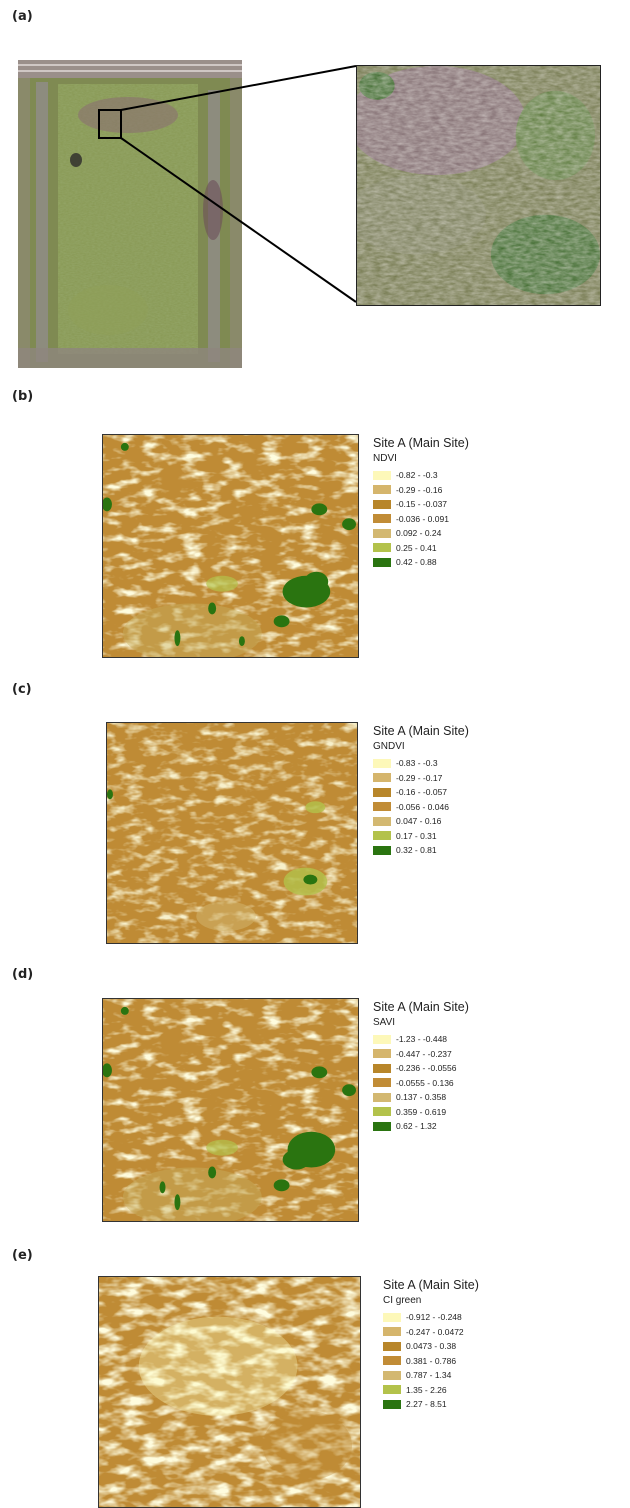 Image resolution: width=630 pixels, height=1508 pixels. I want to click on legend-item-label: -0.447 - -0.237, so click(424, 1053).